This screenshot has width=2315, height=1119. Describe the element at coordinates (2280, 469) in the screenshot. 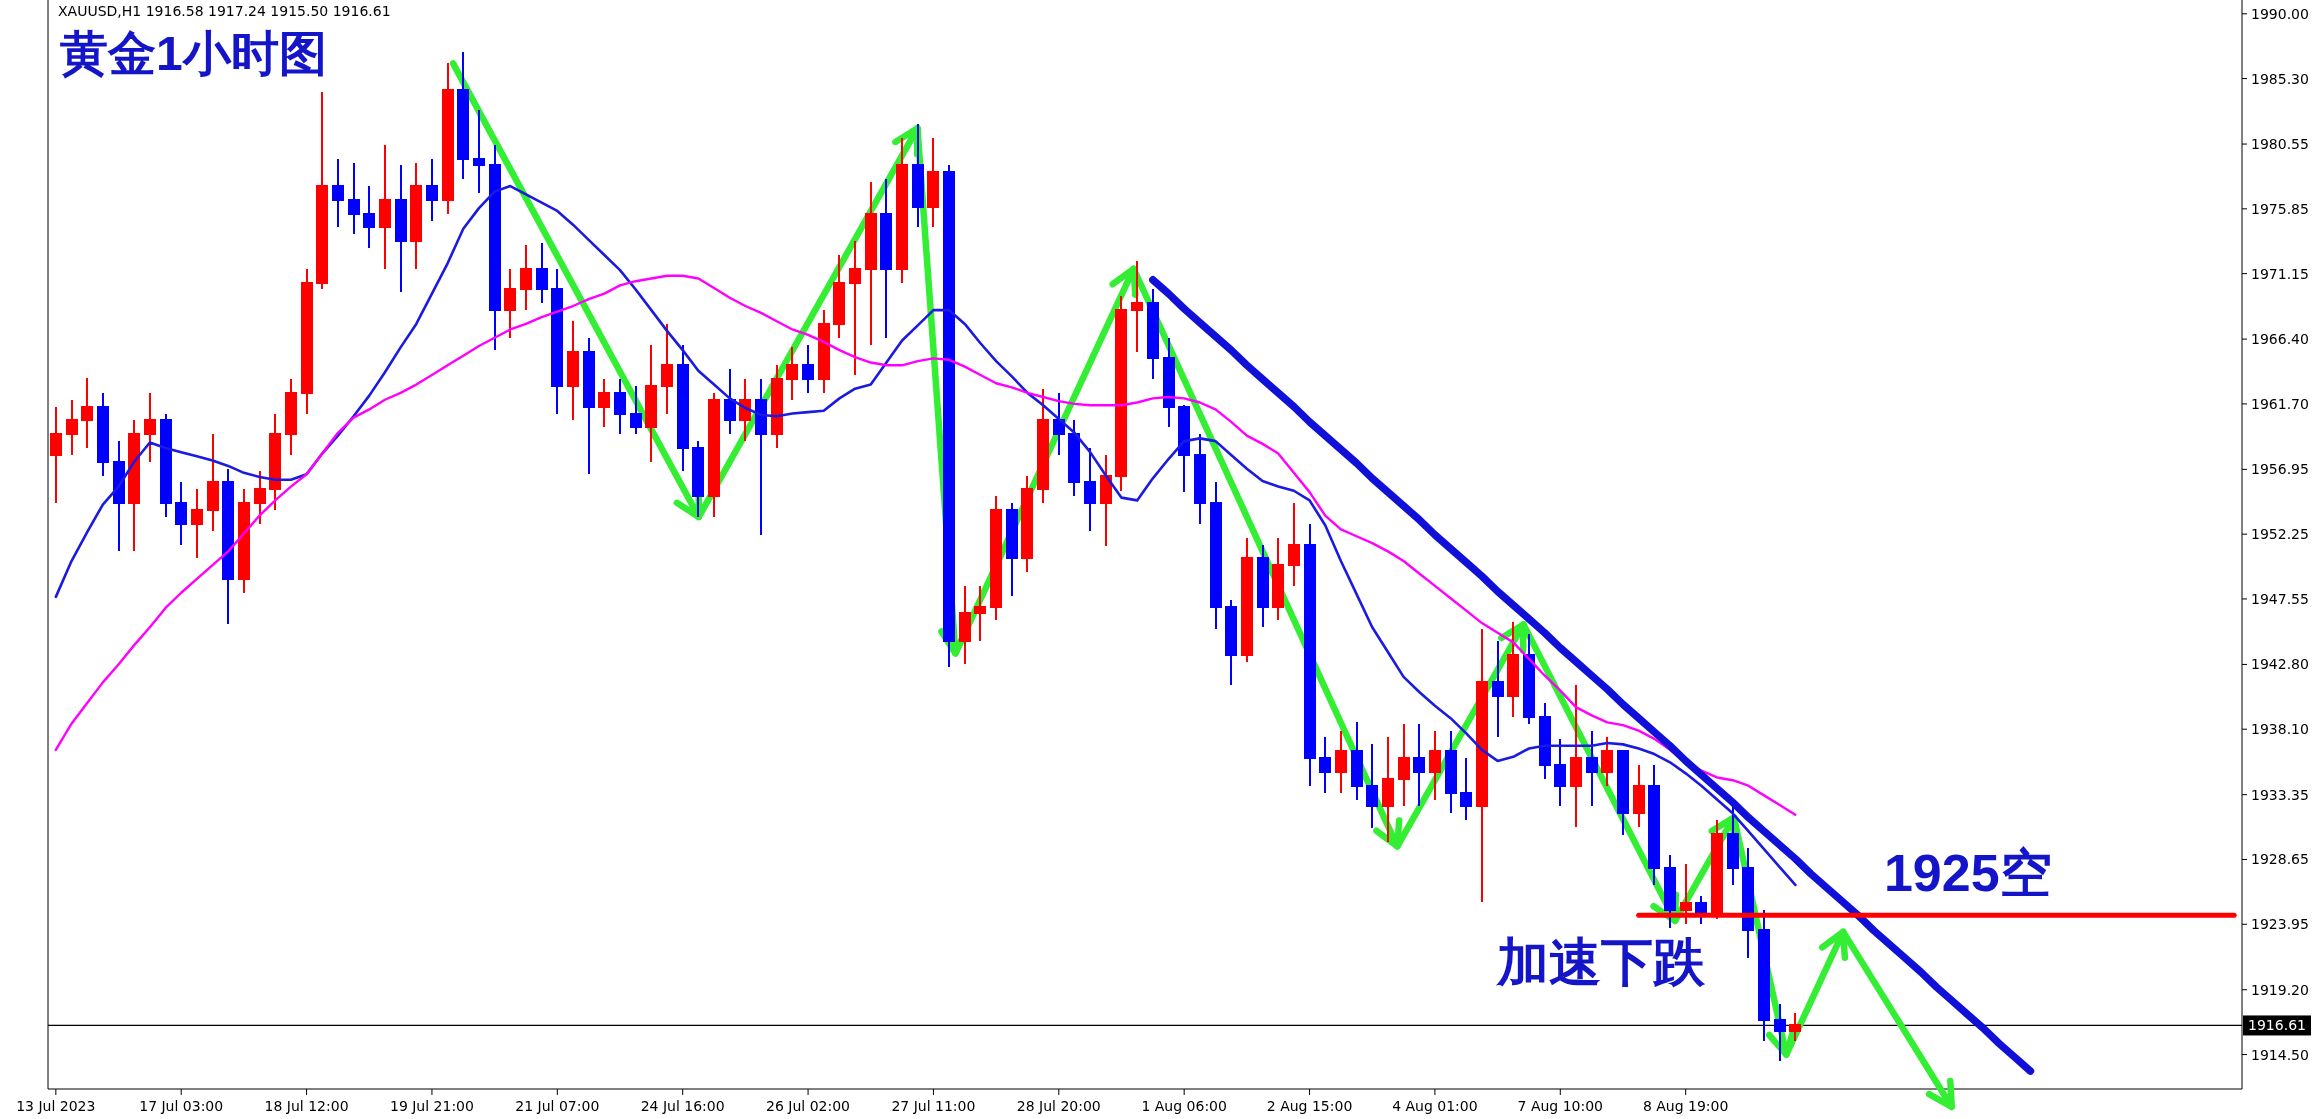

I see `y-tick-label: 1956.95` at that location.